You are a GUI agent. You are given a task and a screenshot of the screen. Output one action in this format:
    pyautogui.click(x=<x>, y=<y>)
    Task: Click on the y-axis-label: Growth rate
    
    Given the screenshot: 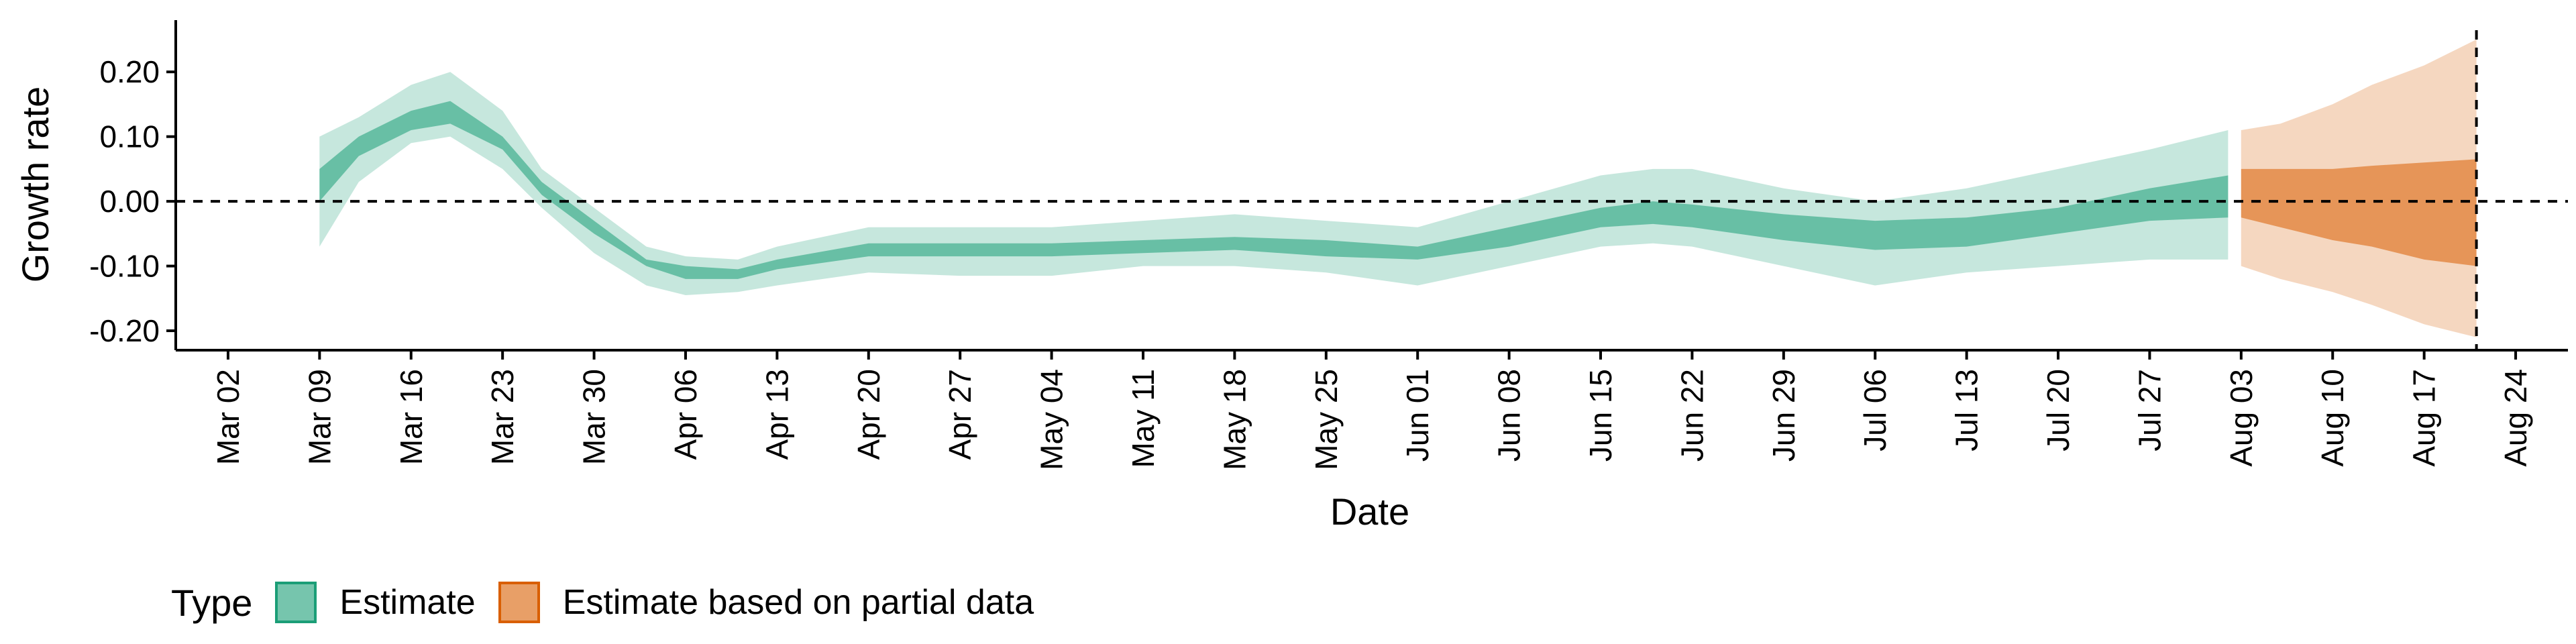 What is the action you would take?
    pyautogui.click(x=35, y=185)
    